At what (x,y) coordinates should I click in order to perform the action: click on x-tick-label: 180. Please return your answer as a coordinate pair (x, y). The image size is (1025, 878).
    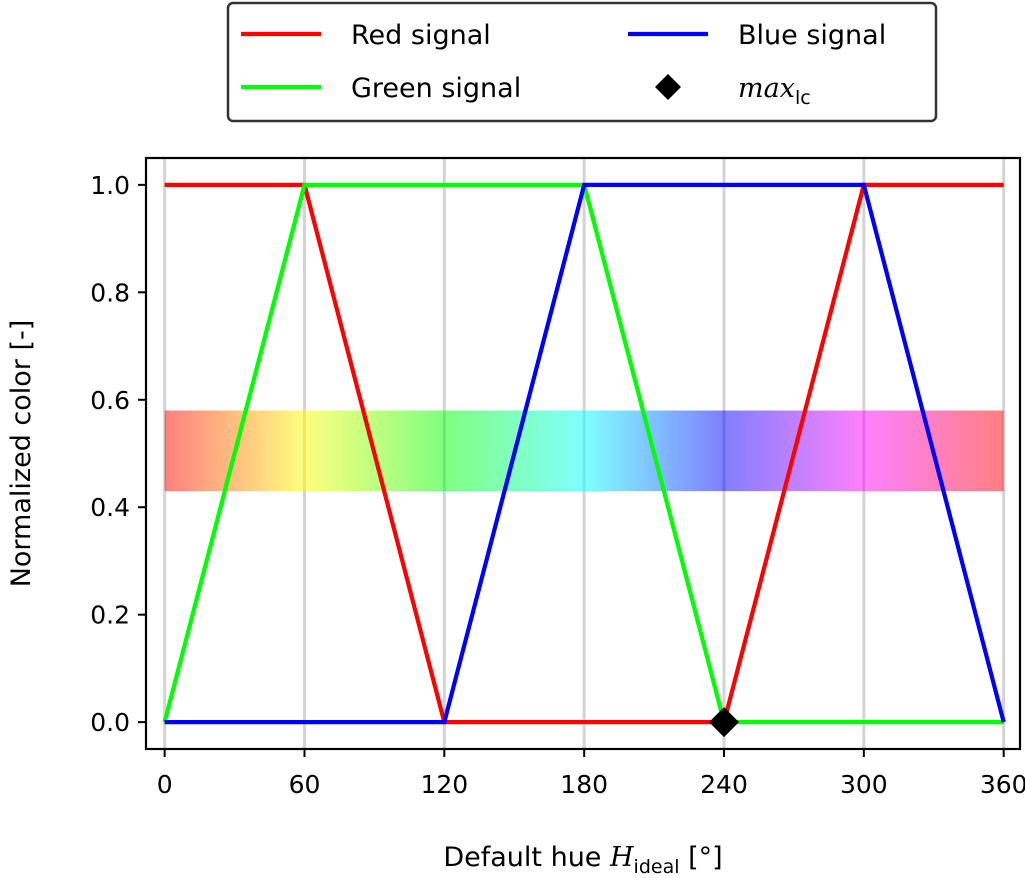
    Looking at the image, I should click on (584, 784).